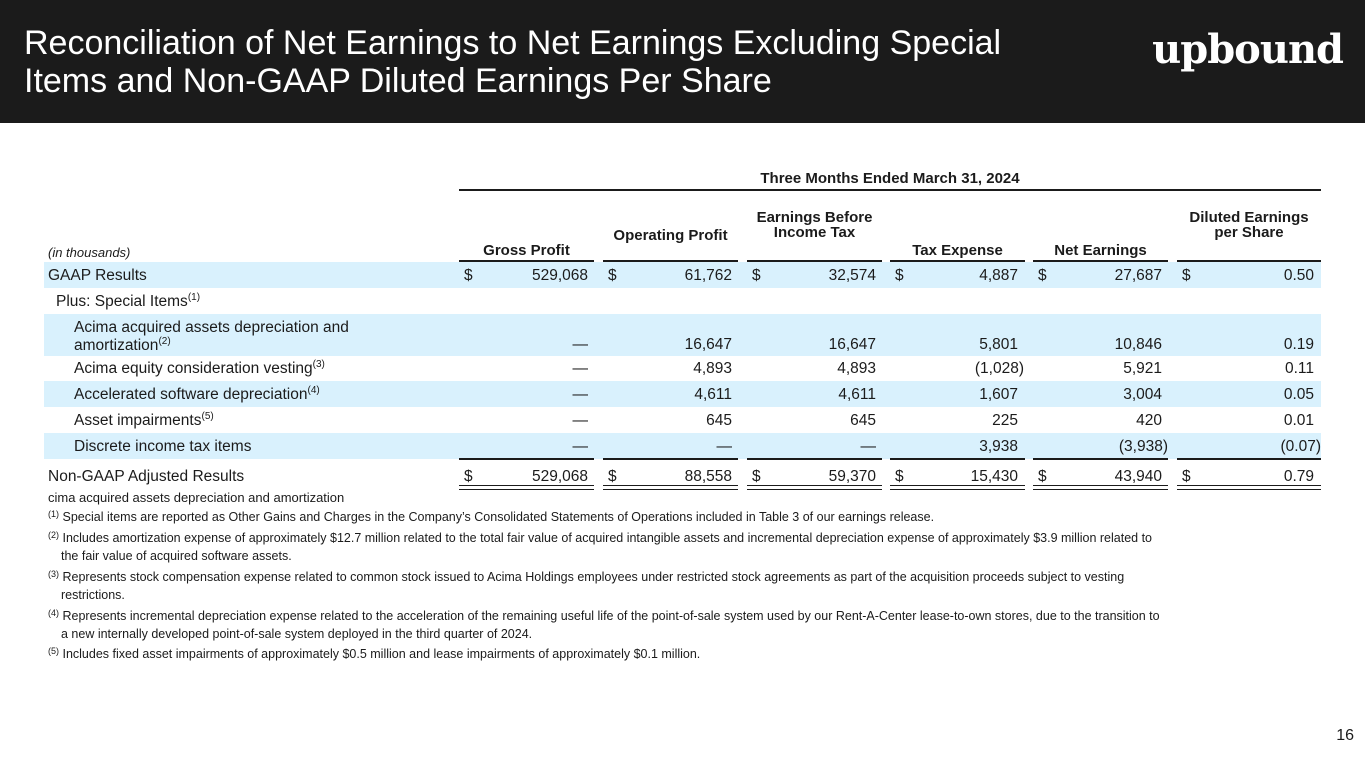 This screenshot has height=768, width=1365. I want to click on value-tax-expense: 4,887, so click(998, 275).